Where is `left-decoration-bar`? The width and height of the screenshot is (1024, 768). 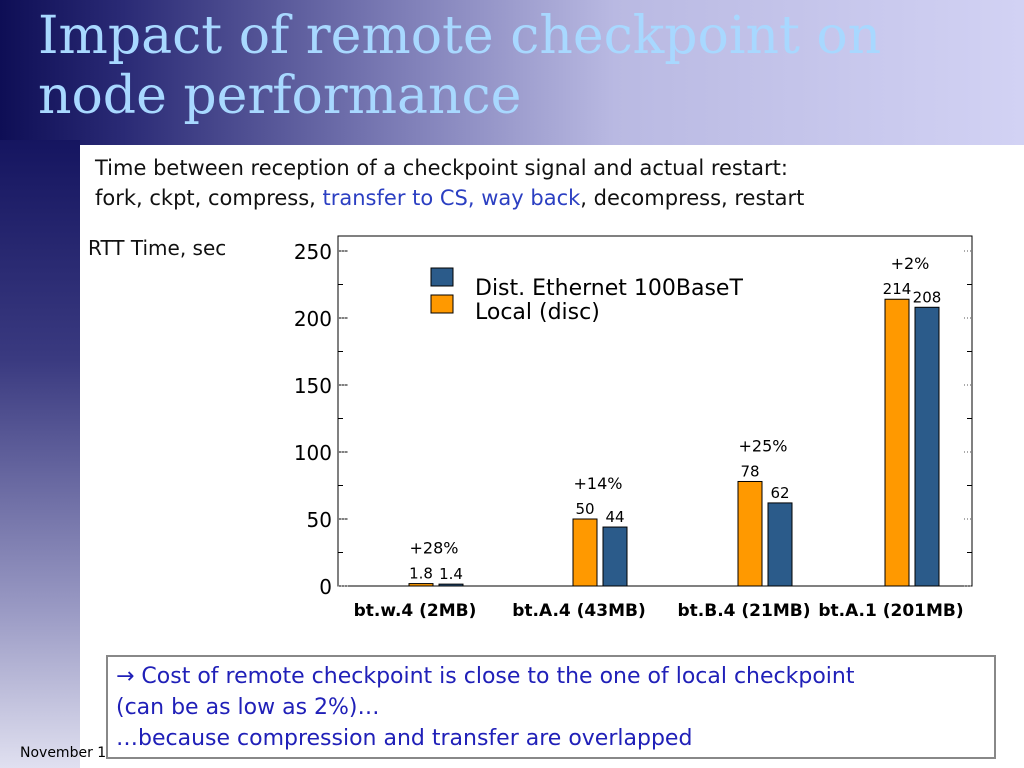 left-decoration-bar is located at coordinates (40, 454).